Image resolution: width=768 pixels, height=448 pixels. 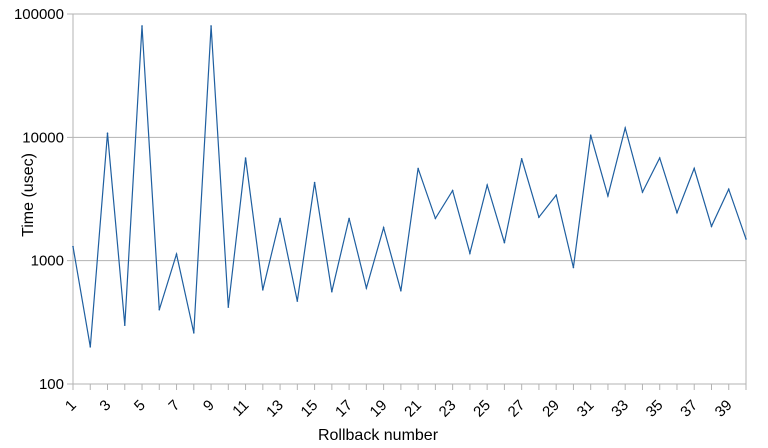 What do you see at coordinates (43, 137) in the screenshot?
I see `y-tick-label: 10000` at bounding box center [43, 137].